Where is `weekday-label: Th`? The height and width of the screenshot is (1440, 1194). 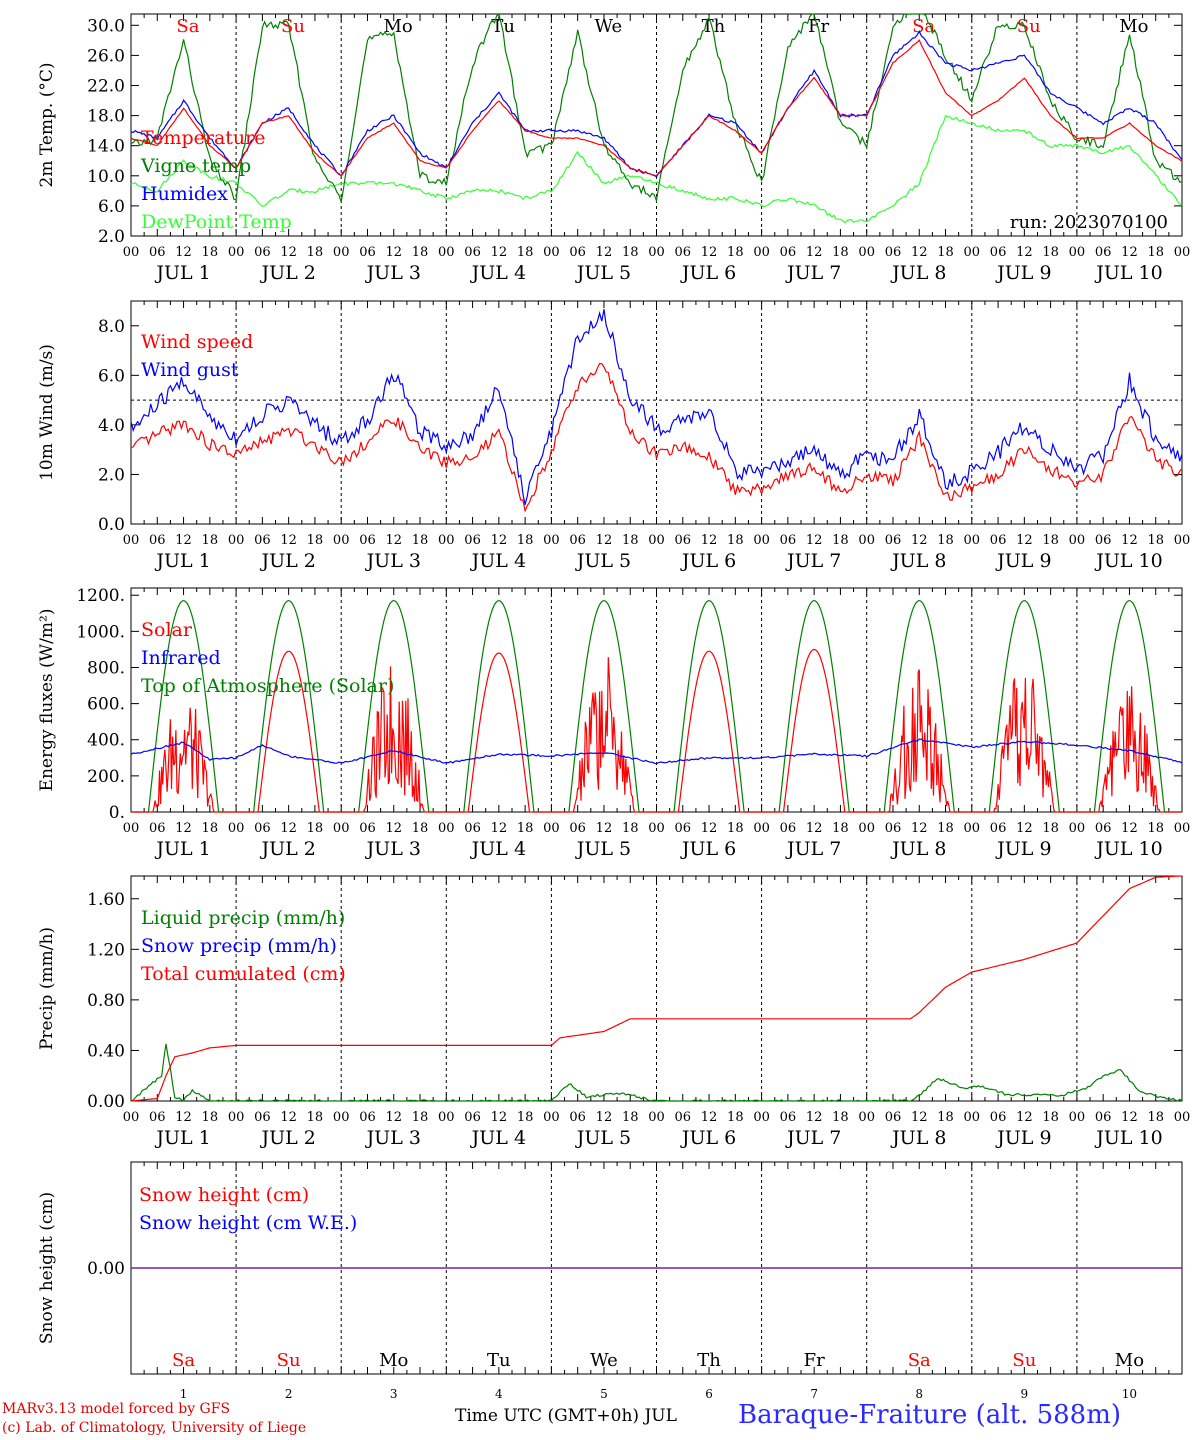
weekday-label: Th is located at coordinates (714, 26).